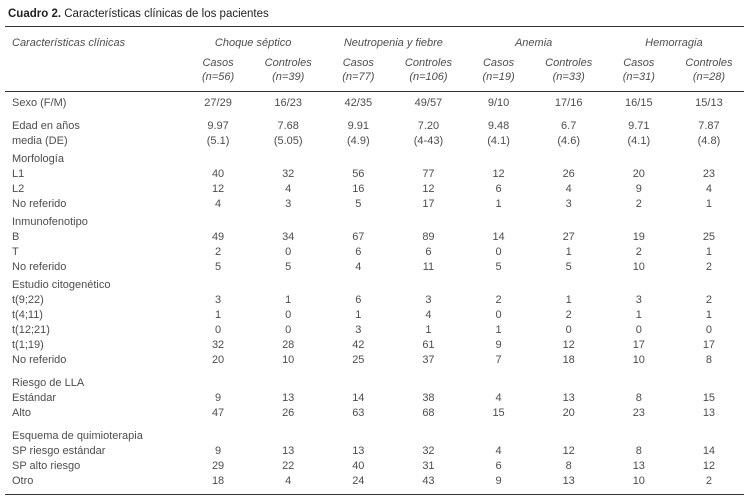 This screenshot has width=749, height=501. Describe the element at coordinates (253, 43) in the screenshot. I see `group-header-choque-septico: Choque séptico` at that location.